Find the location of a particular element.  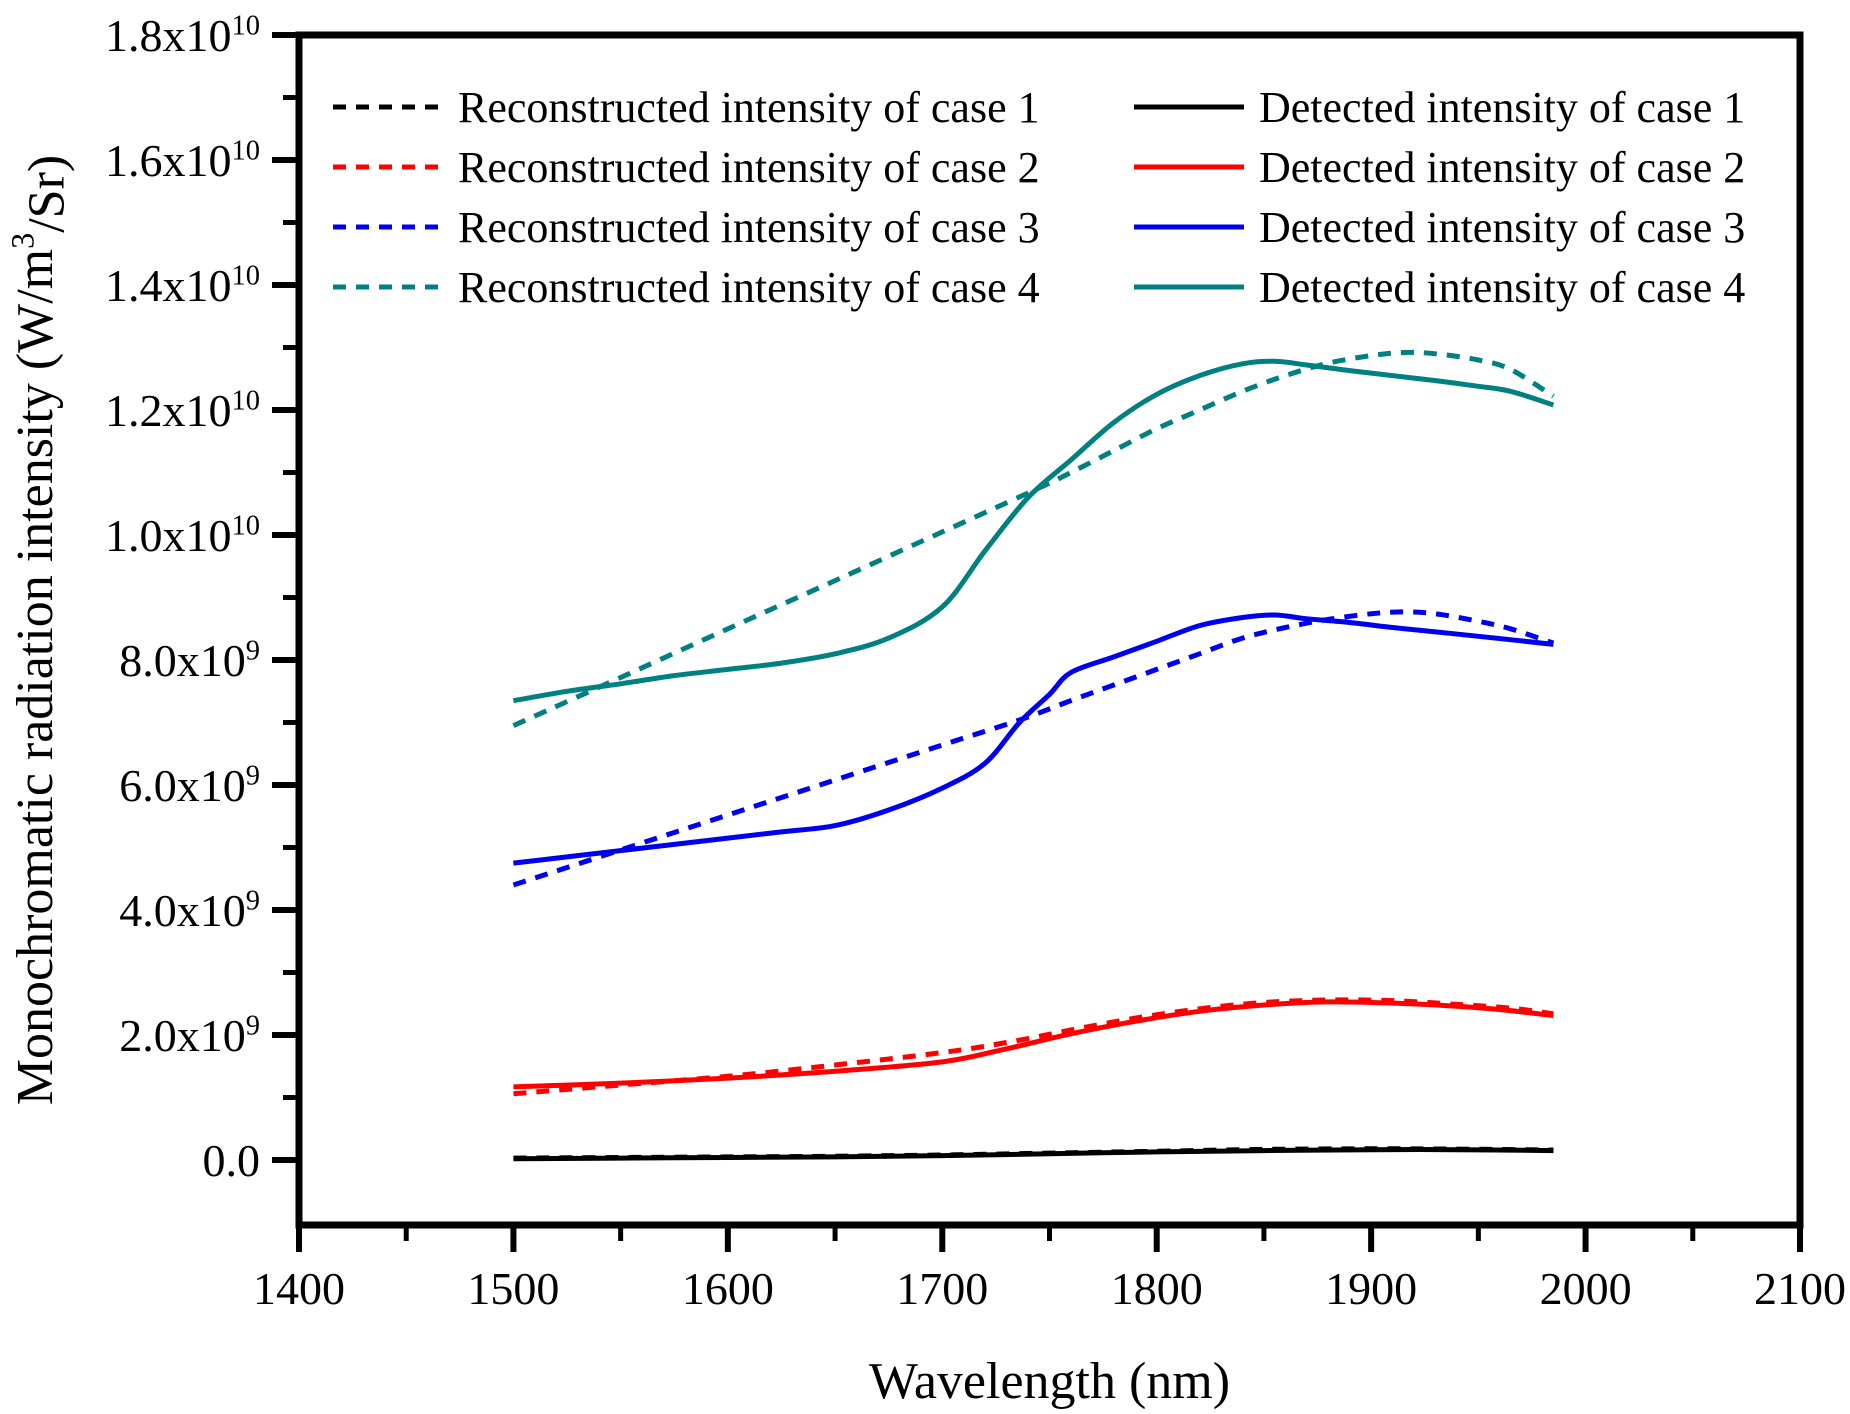

legend-item-detected-case-3: Detected intensity of case 3 is located at coordinates (1439, 227).